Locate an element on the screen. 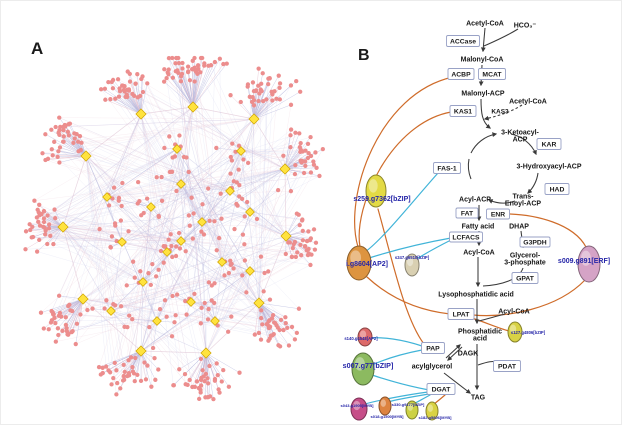 This screenshot has height=425, width=622. enzyme-box-ACBP is located at coordinates (461, 74).